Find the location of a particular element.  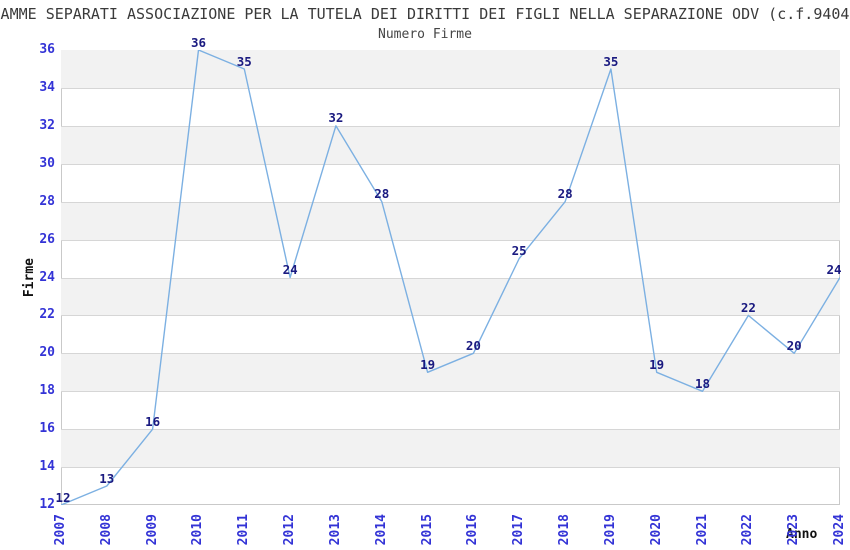

x-tick-label: 2021 is located at coordinates (702, 530).